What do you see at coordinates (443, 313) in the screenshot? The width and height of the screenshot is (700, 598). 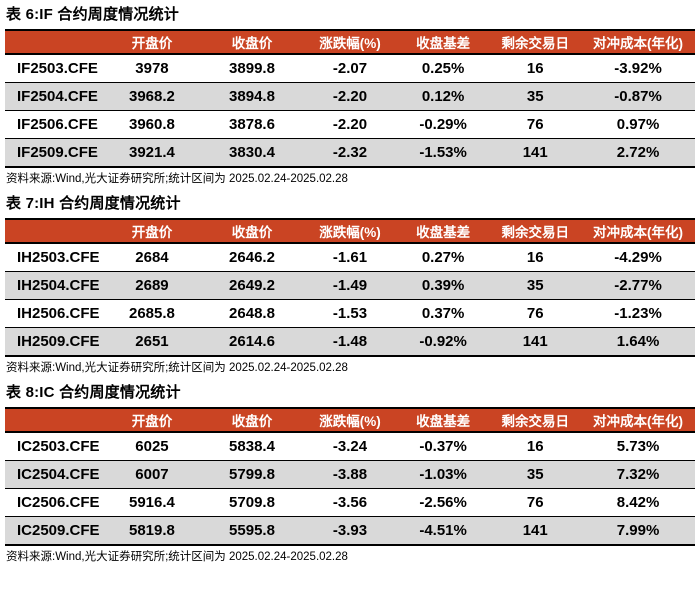 I see `value-cell: 0.37%` at bounding box center [443, 313].